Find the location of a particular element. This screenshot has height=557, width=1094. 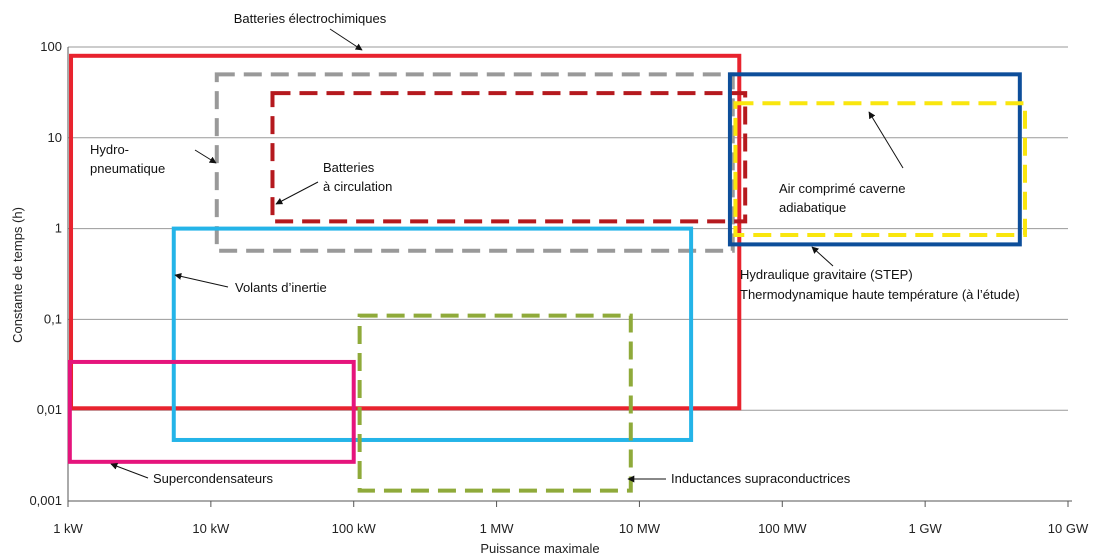

label-step-line1: Hydraulique gravitaire (STEP) is located at coordinates (826, 274).